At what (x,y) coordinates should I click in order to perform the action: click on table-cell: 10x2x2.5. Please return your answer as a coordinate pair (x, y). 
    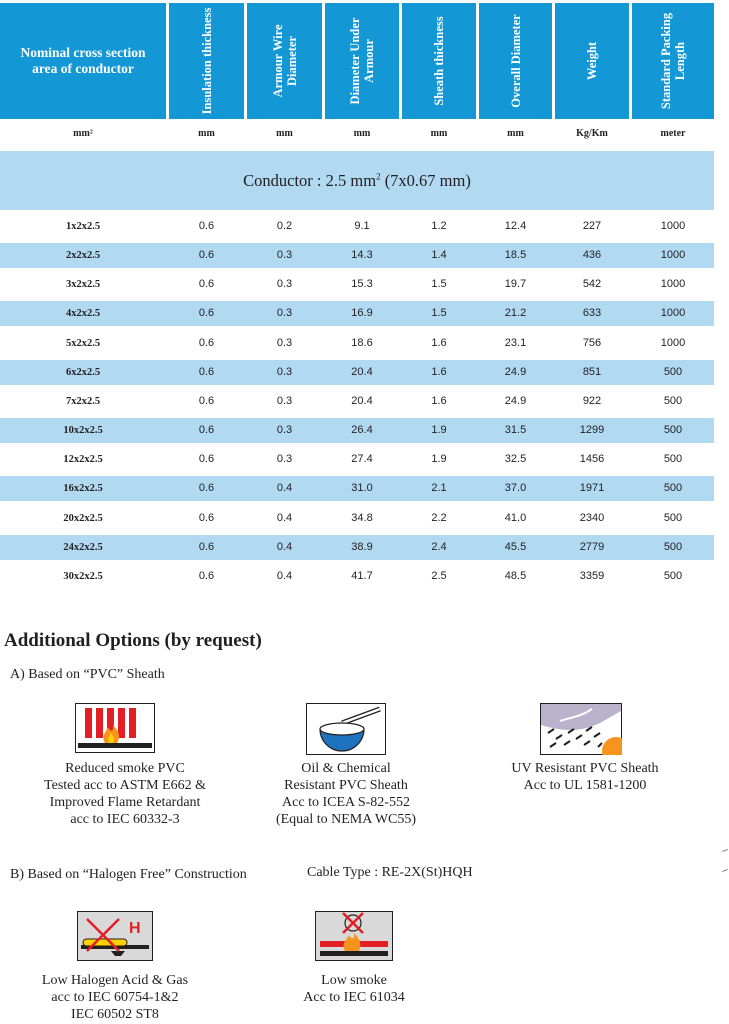
    Looking at the image, I should click on (83, 431).